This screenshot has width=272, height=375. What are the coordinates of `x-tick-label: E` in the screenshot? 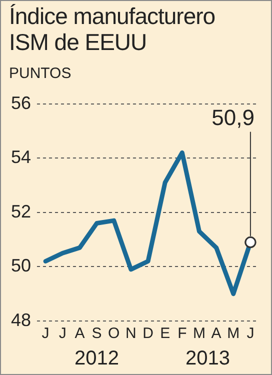 It's located at (165, 333).